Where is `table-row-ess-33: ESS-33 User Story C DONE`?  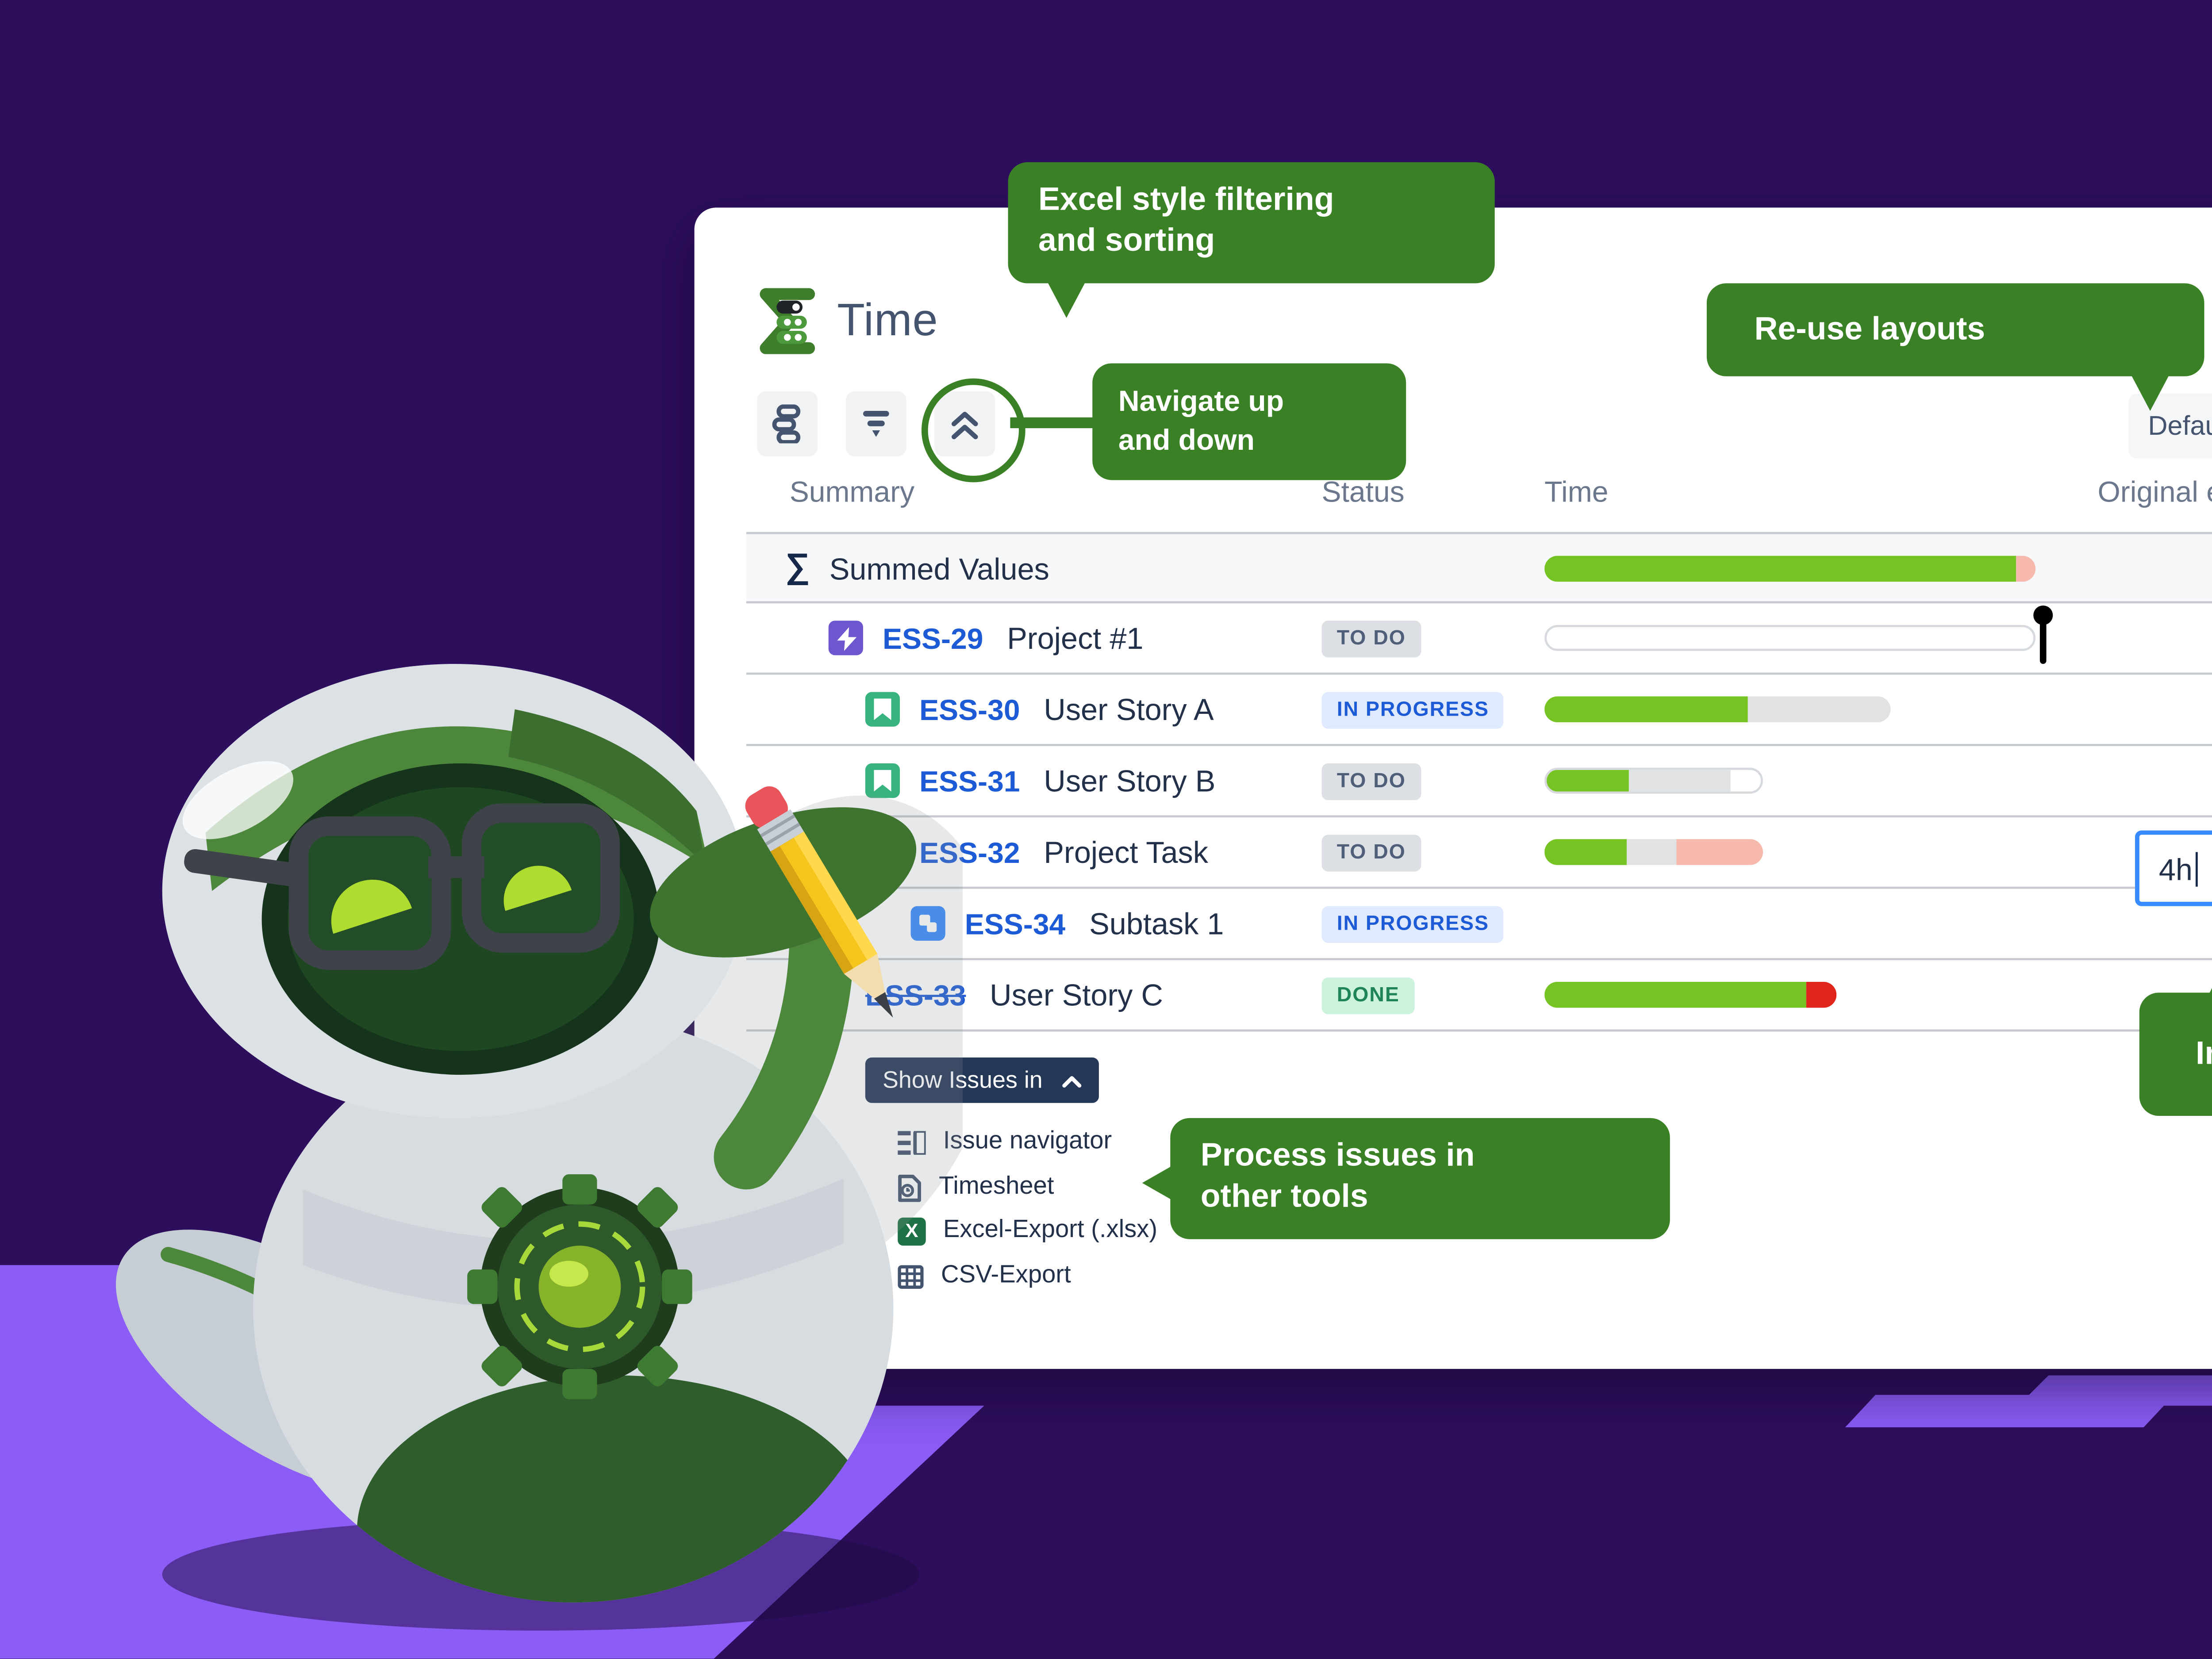
table-row-ess-33: ESS-33 User Story C DONE is located at coordinates (1479, 996).